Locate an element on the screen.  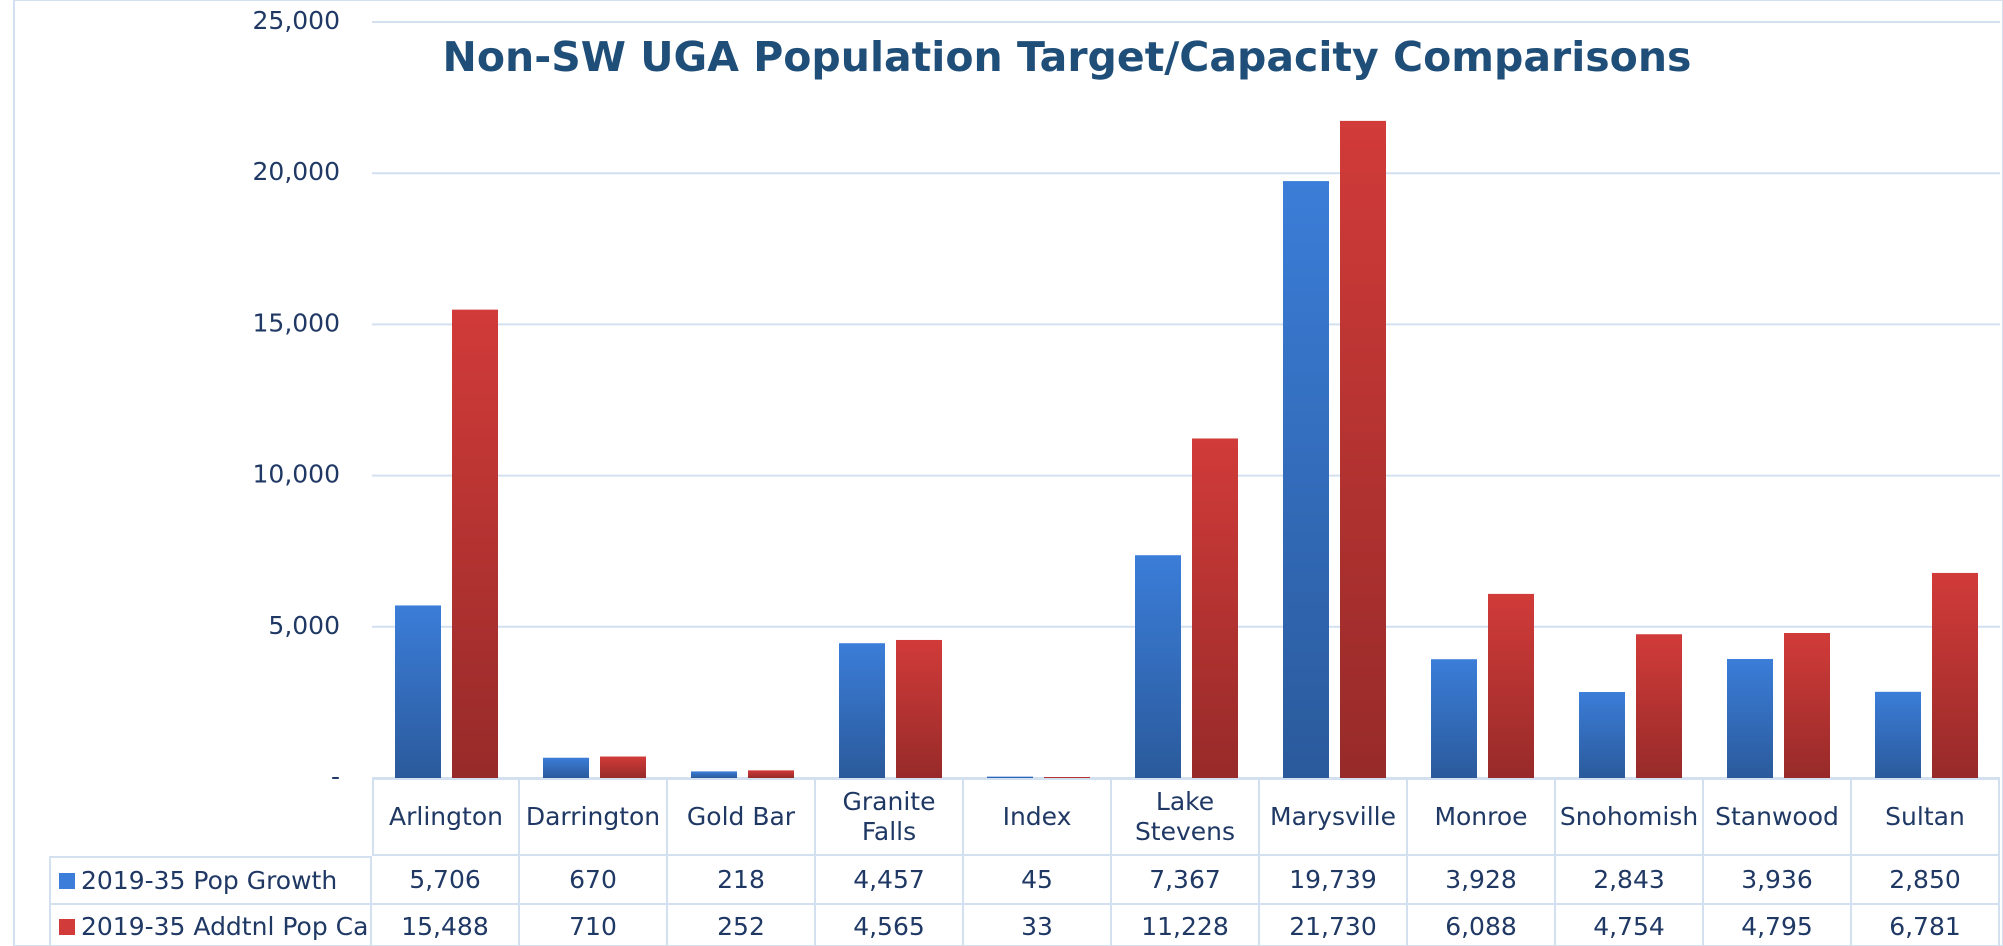
data-table-value: 21,730 is located at coordinates (1334, 925).